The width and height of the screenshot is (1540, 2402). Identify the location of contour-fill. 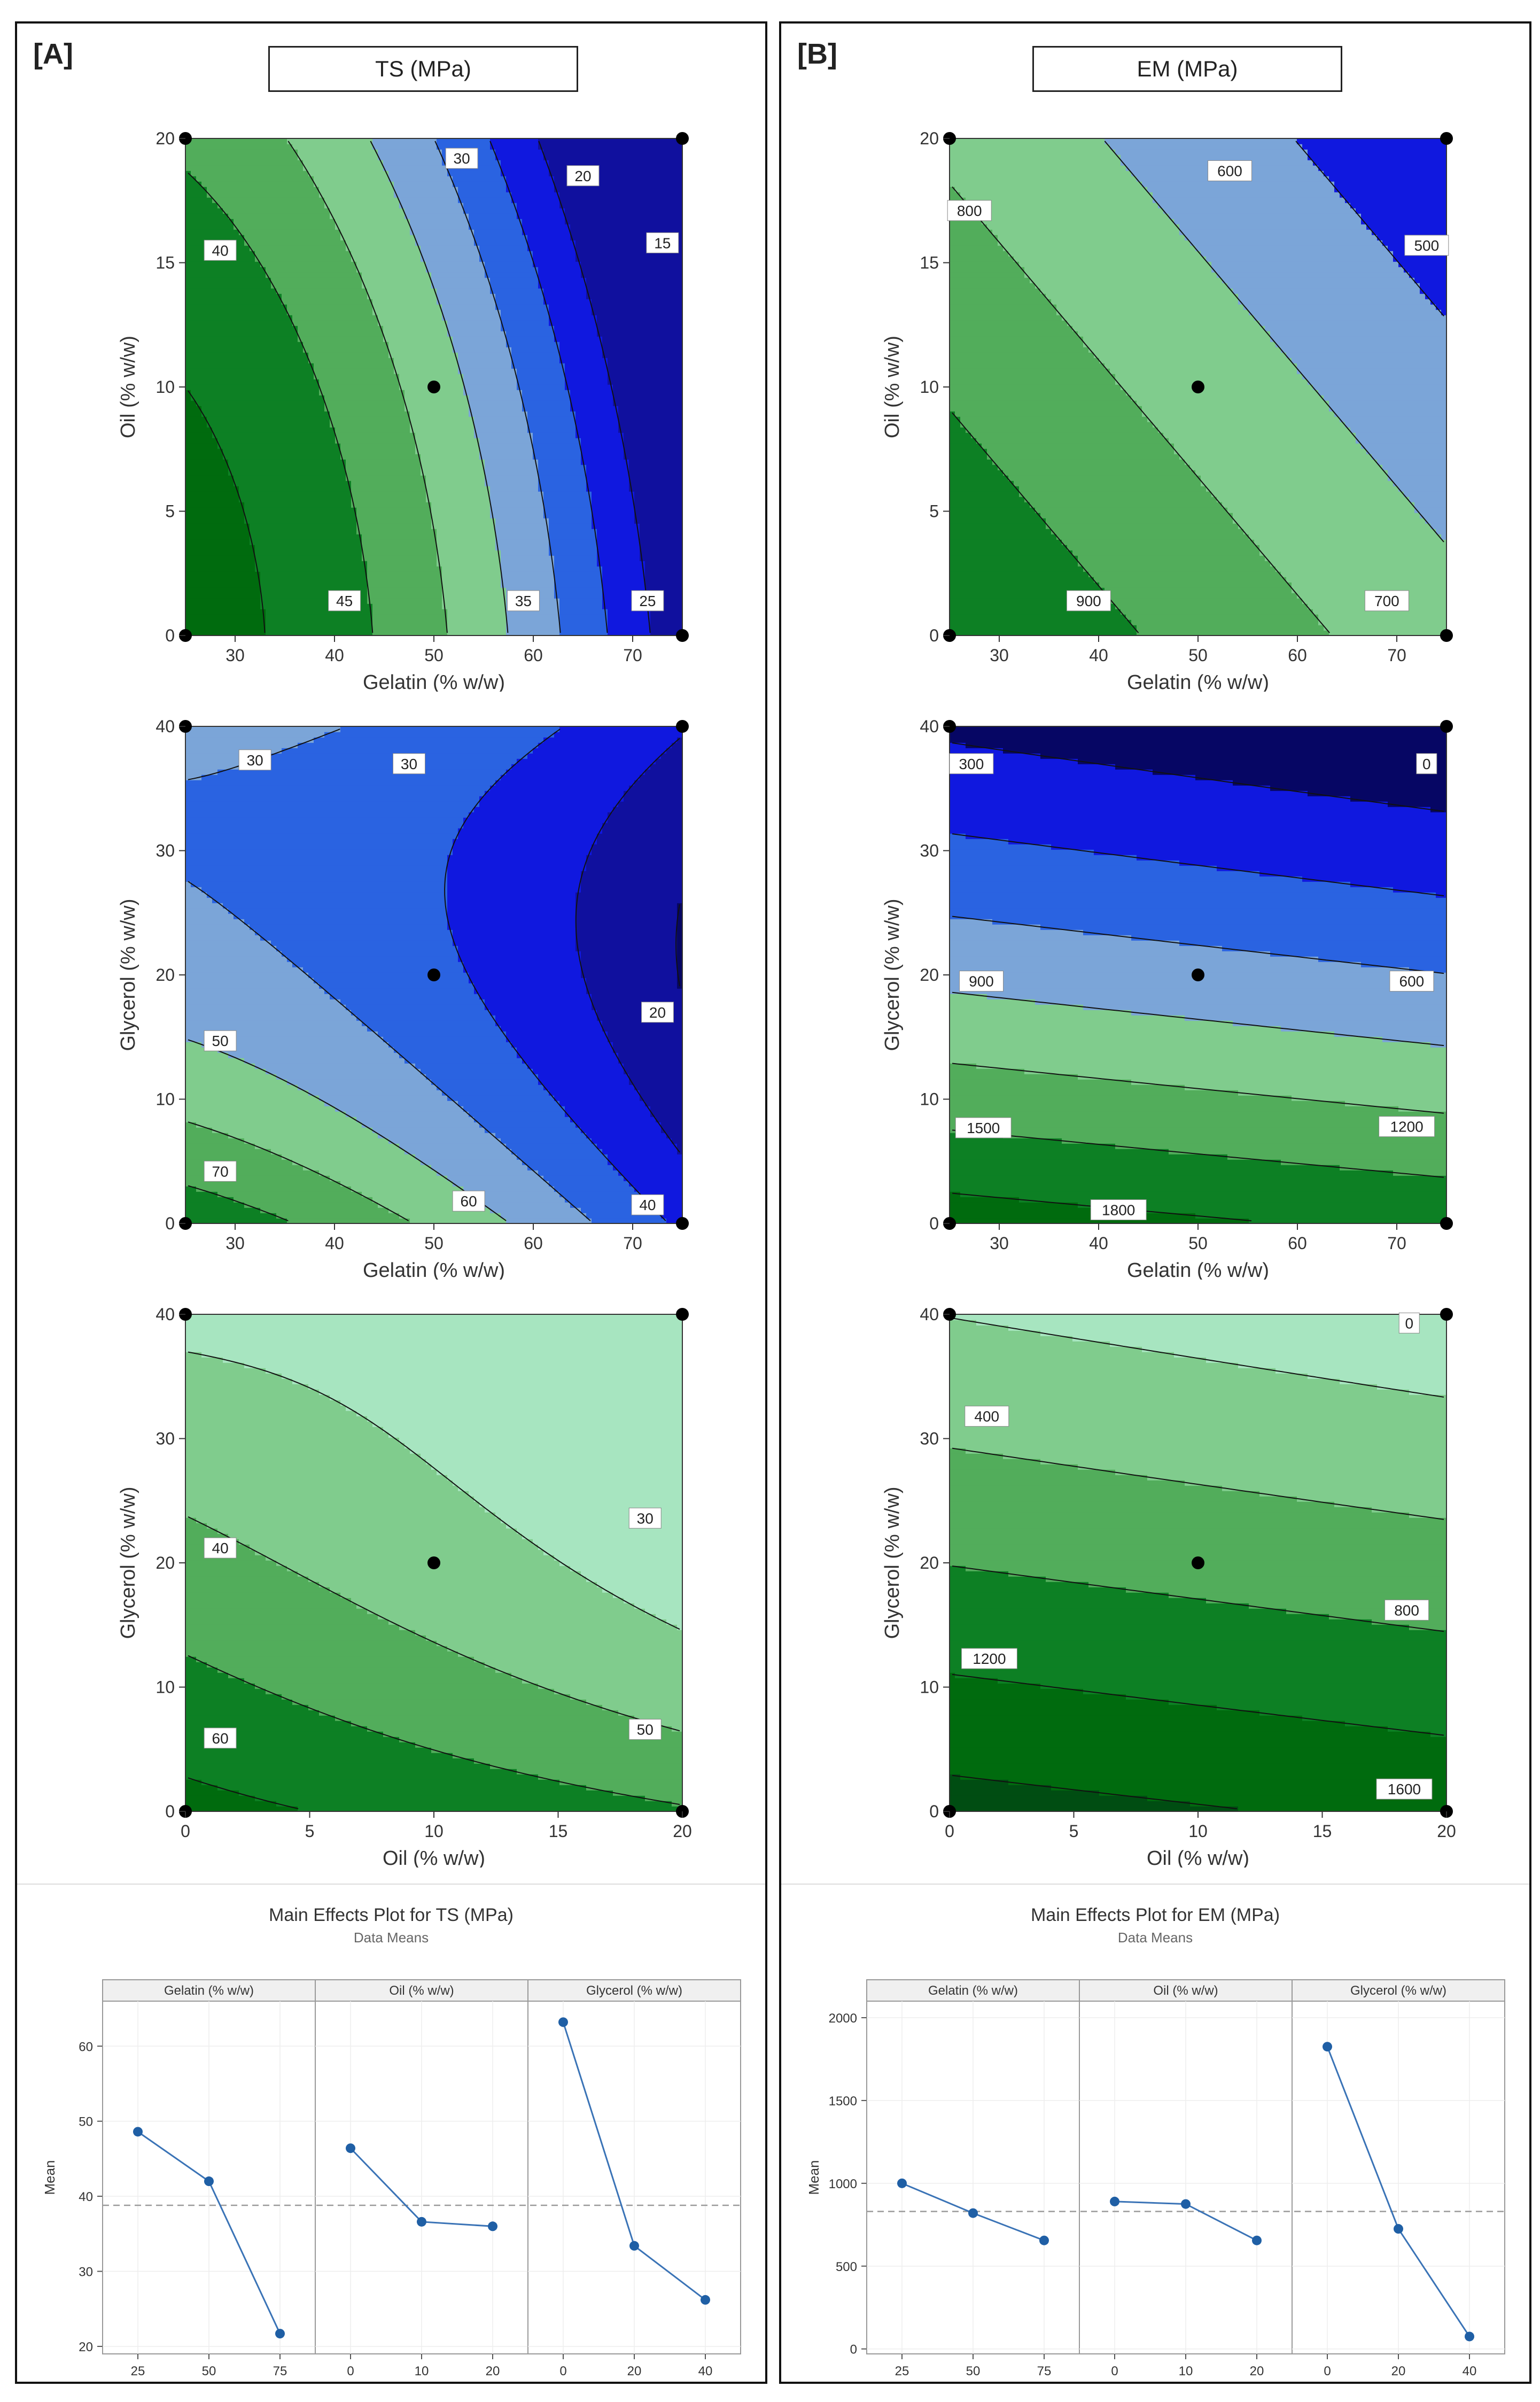
(1198, 975).